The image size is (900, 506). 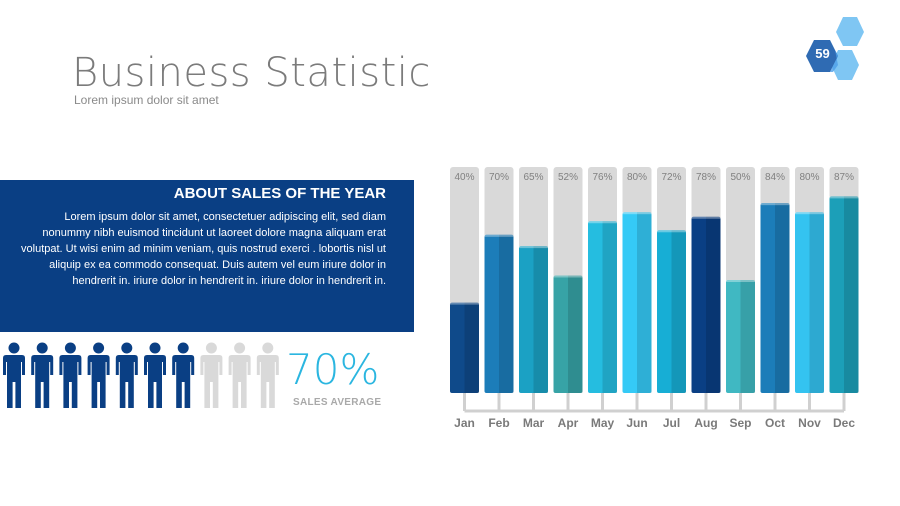 I want to click on x-tick-label: Jun, so click(x=636, y=423).